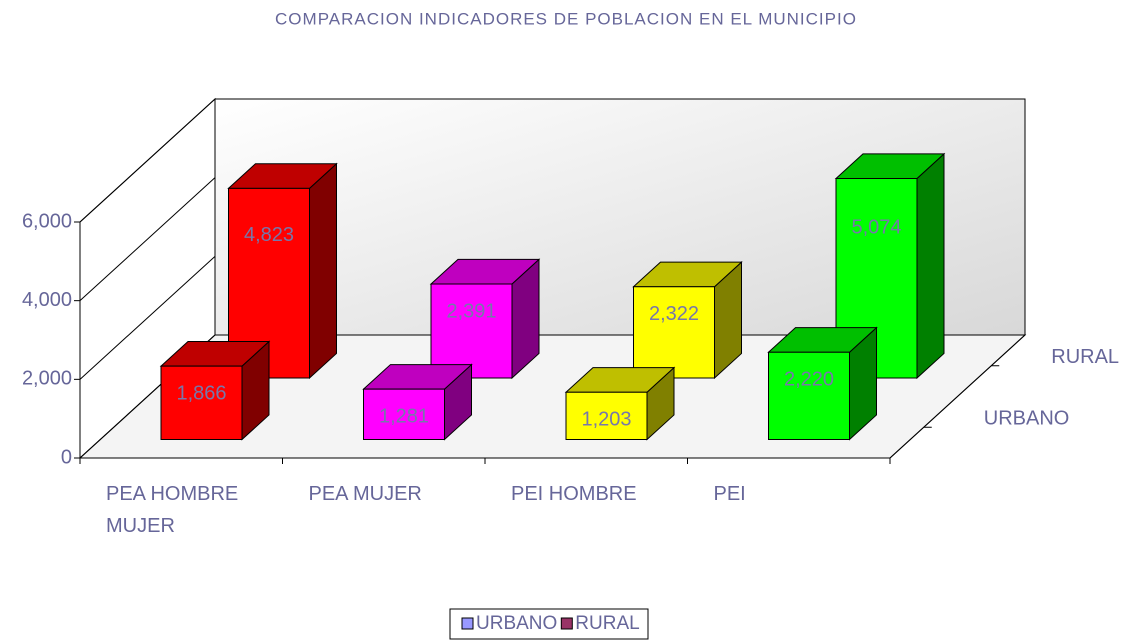 The height and width of the screenshot is (641, 1133). I want to click on legend-label: URBANO, so click(516, 623).